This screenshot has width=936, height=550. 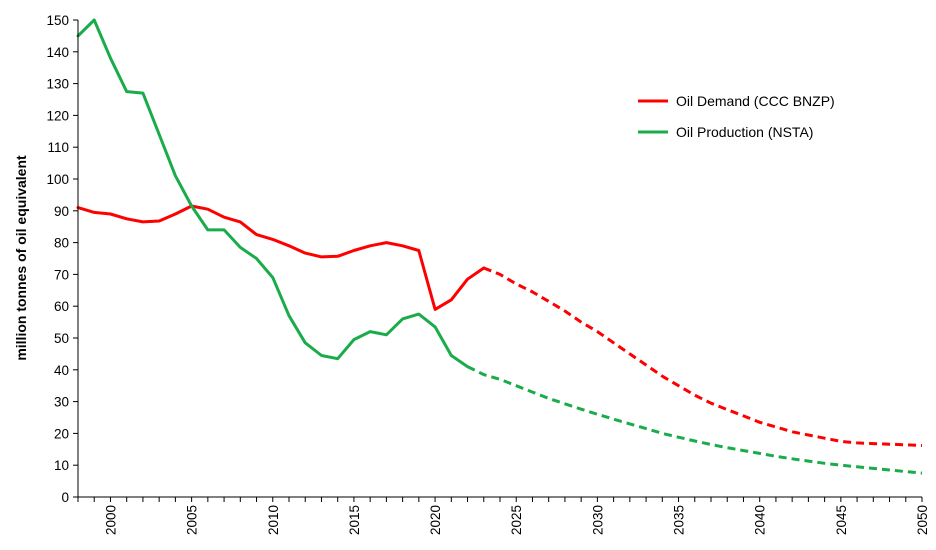 What do you see at coordinates (62, 259) in the screenshot?
I see `y-ticks: 0 10 20 30 40 50 60 70 80 90 100 110 120 130 140 150` at bounding box center [62, 259].